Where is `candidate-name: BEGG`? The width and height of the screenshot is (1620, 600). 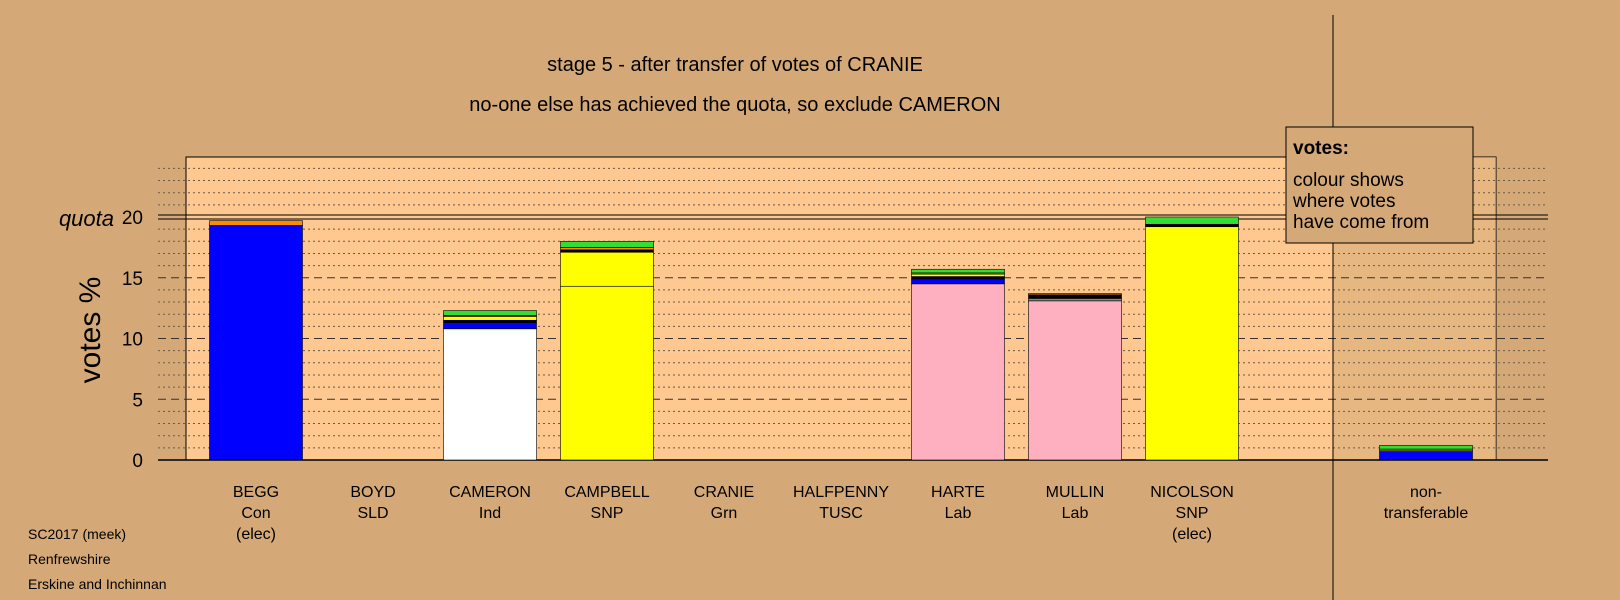 candidate-name: BEGG is located at coordinates (256, 492).